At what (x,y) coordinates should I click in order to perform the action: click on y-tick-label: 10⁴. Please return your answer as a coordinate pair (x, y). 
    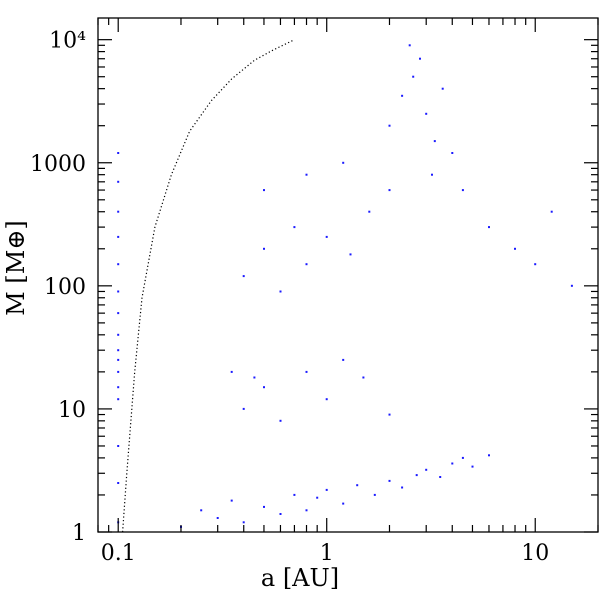
    Looking at the image, I should click on (67, 41).